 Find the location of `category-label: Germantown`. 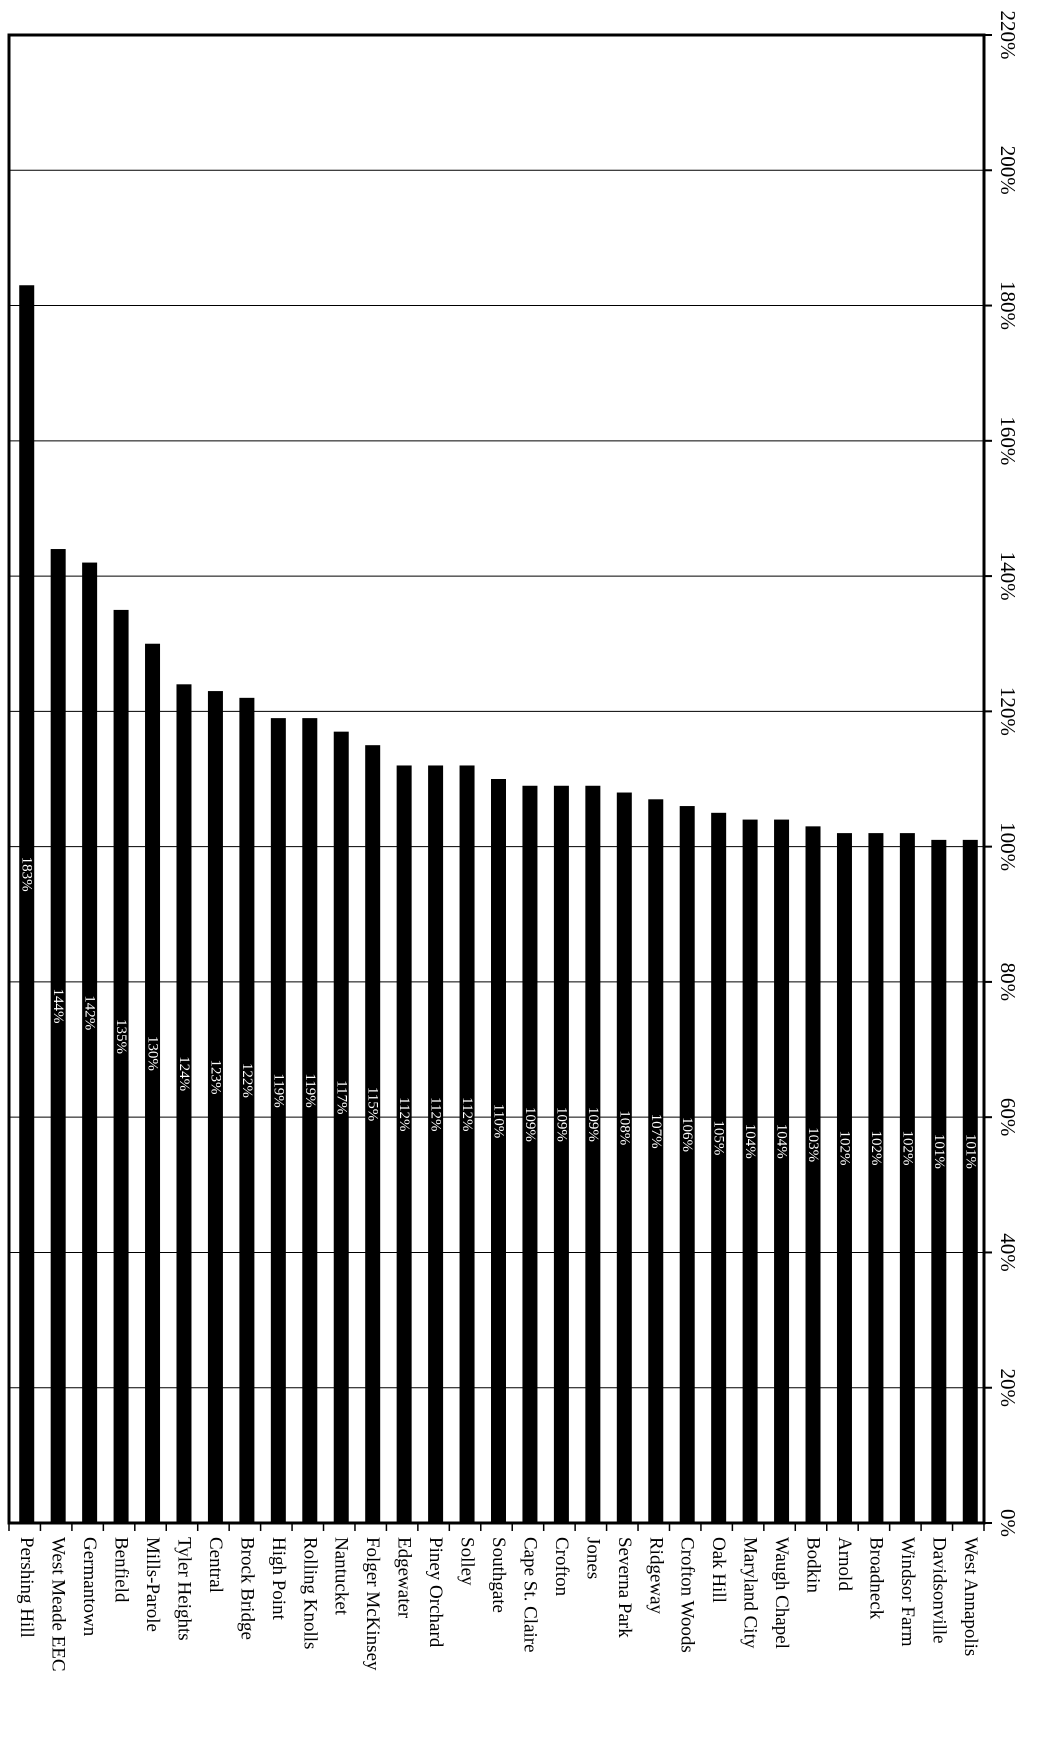

category-label: Germantown is located at coordinates (89, 1587).